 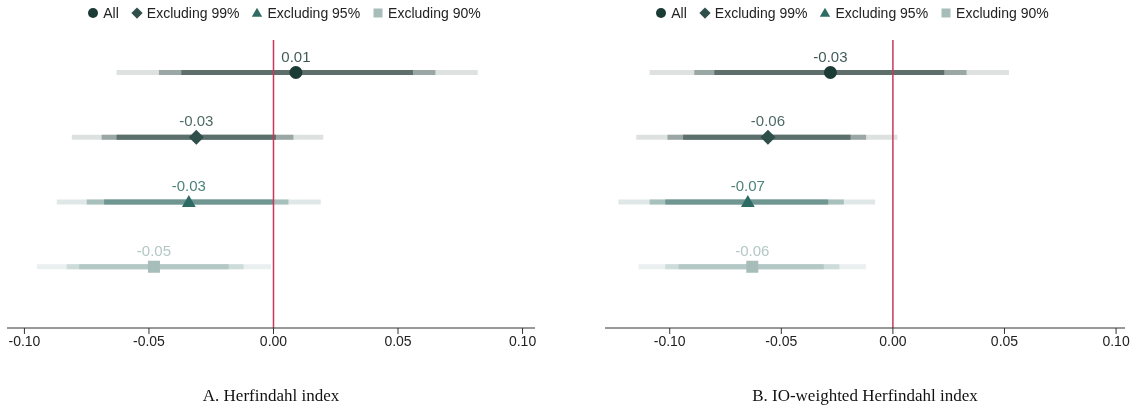 What do you see at coordinates (865, 396) in the screenshot?
I see `x-axis-title: B. IO-weighted Herfindahl index` at bounding box center [865, 396].